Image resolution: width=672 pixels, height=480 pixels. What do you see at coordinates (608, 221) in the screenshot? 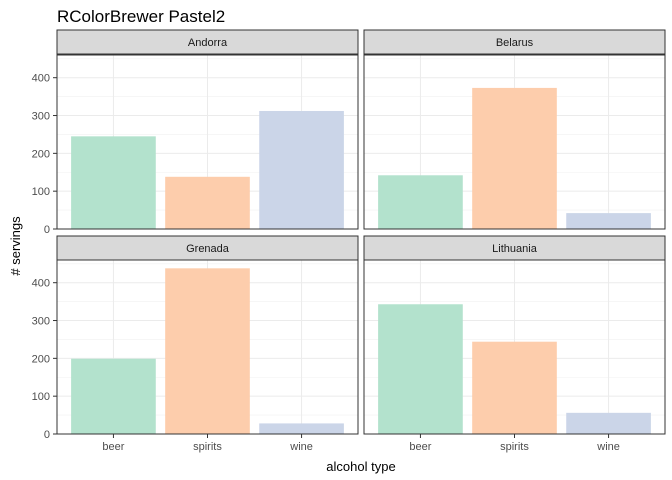
I see `bar-belarus-wine` at bounding box center [608, 221].